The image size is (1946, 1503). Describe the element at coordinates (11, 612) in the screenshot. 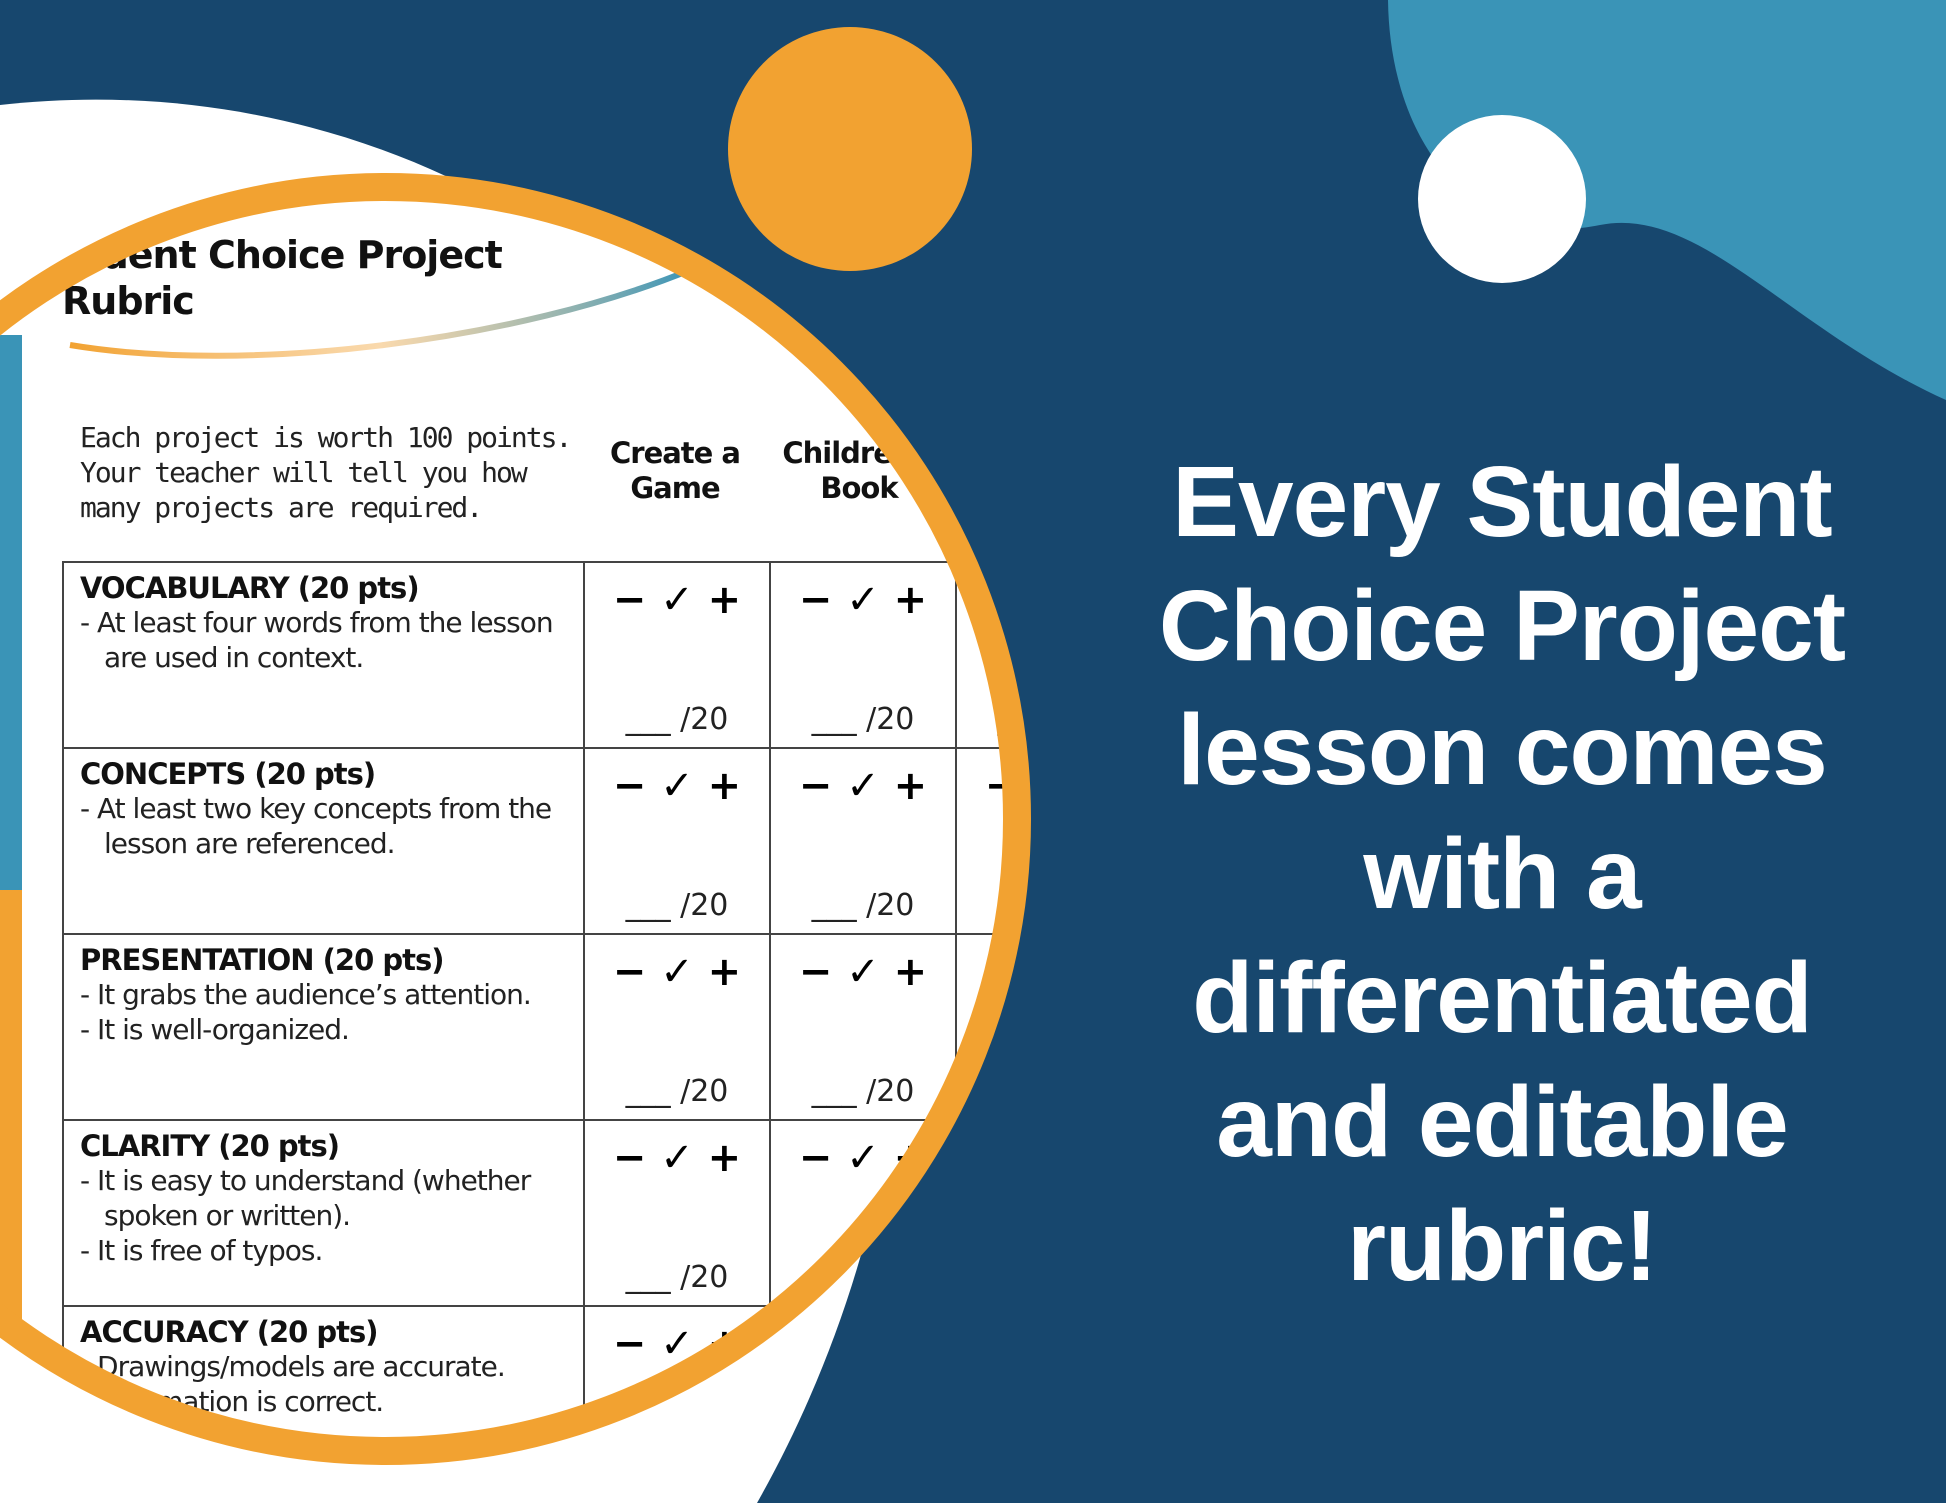

I see `document-blue-border` at that location.